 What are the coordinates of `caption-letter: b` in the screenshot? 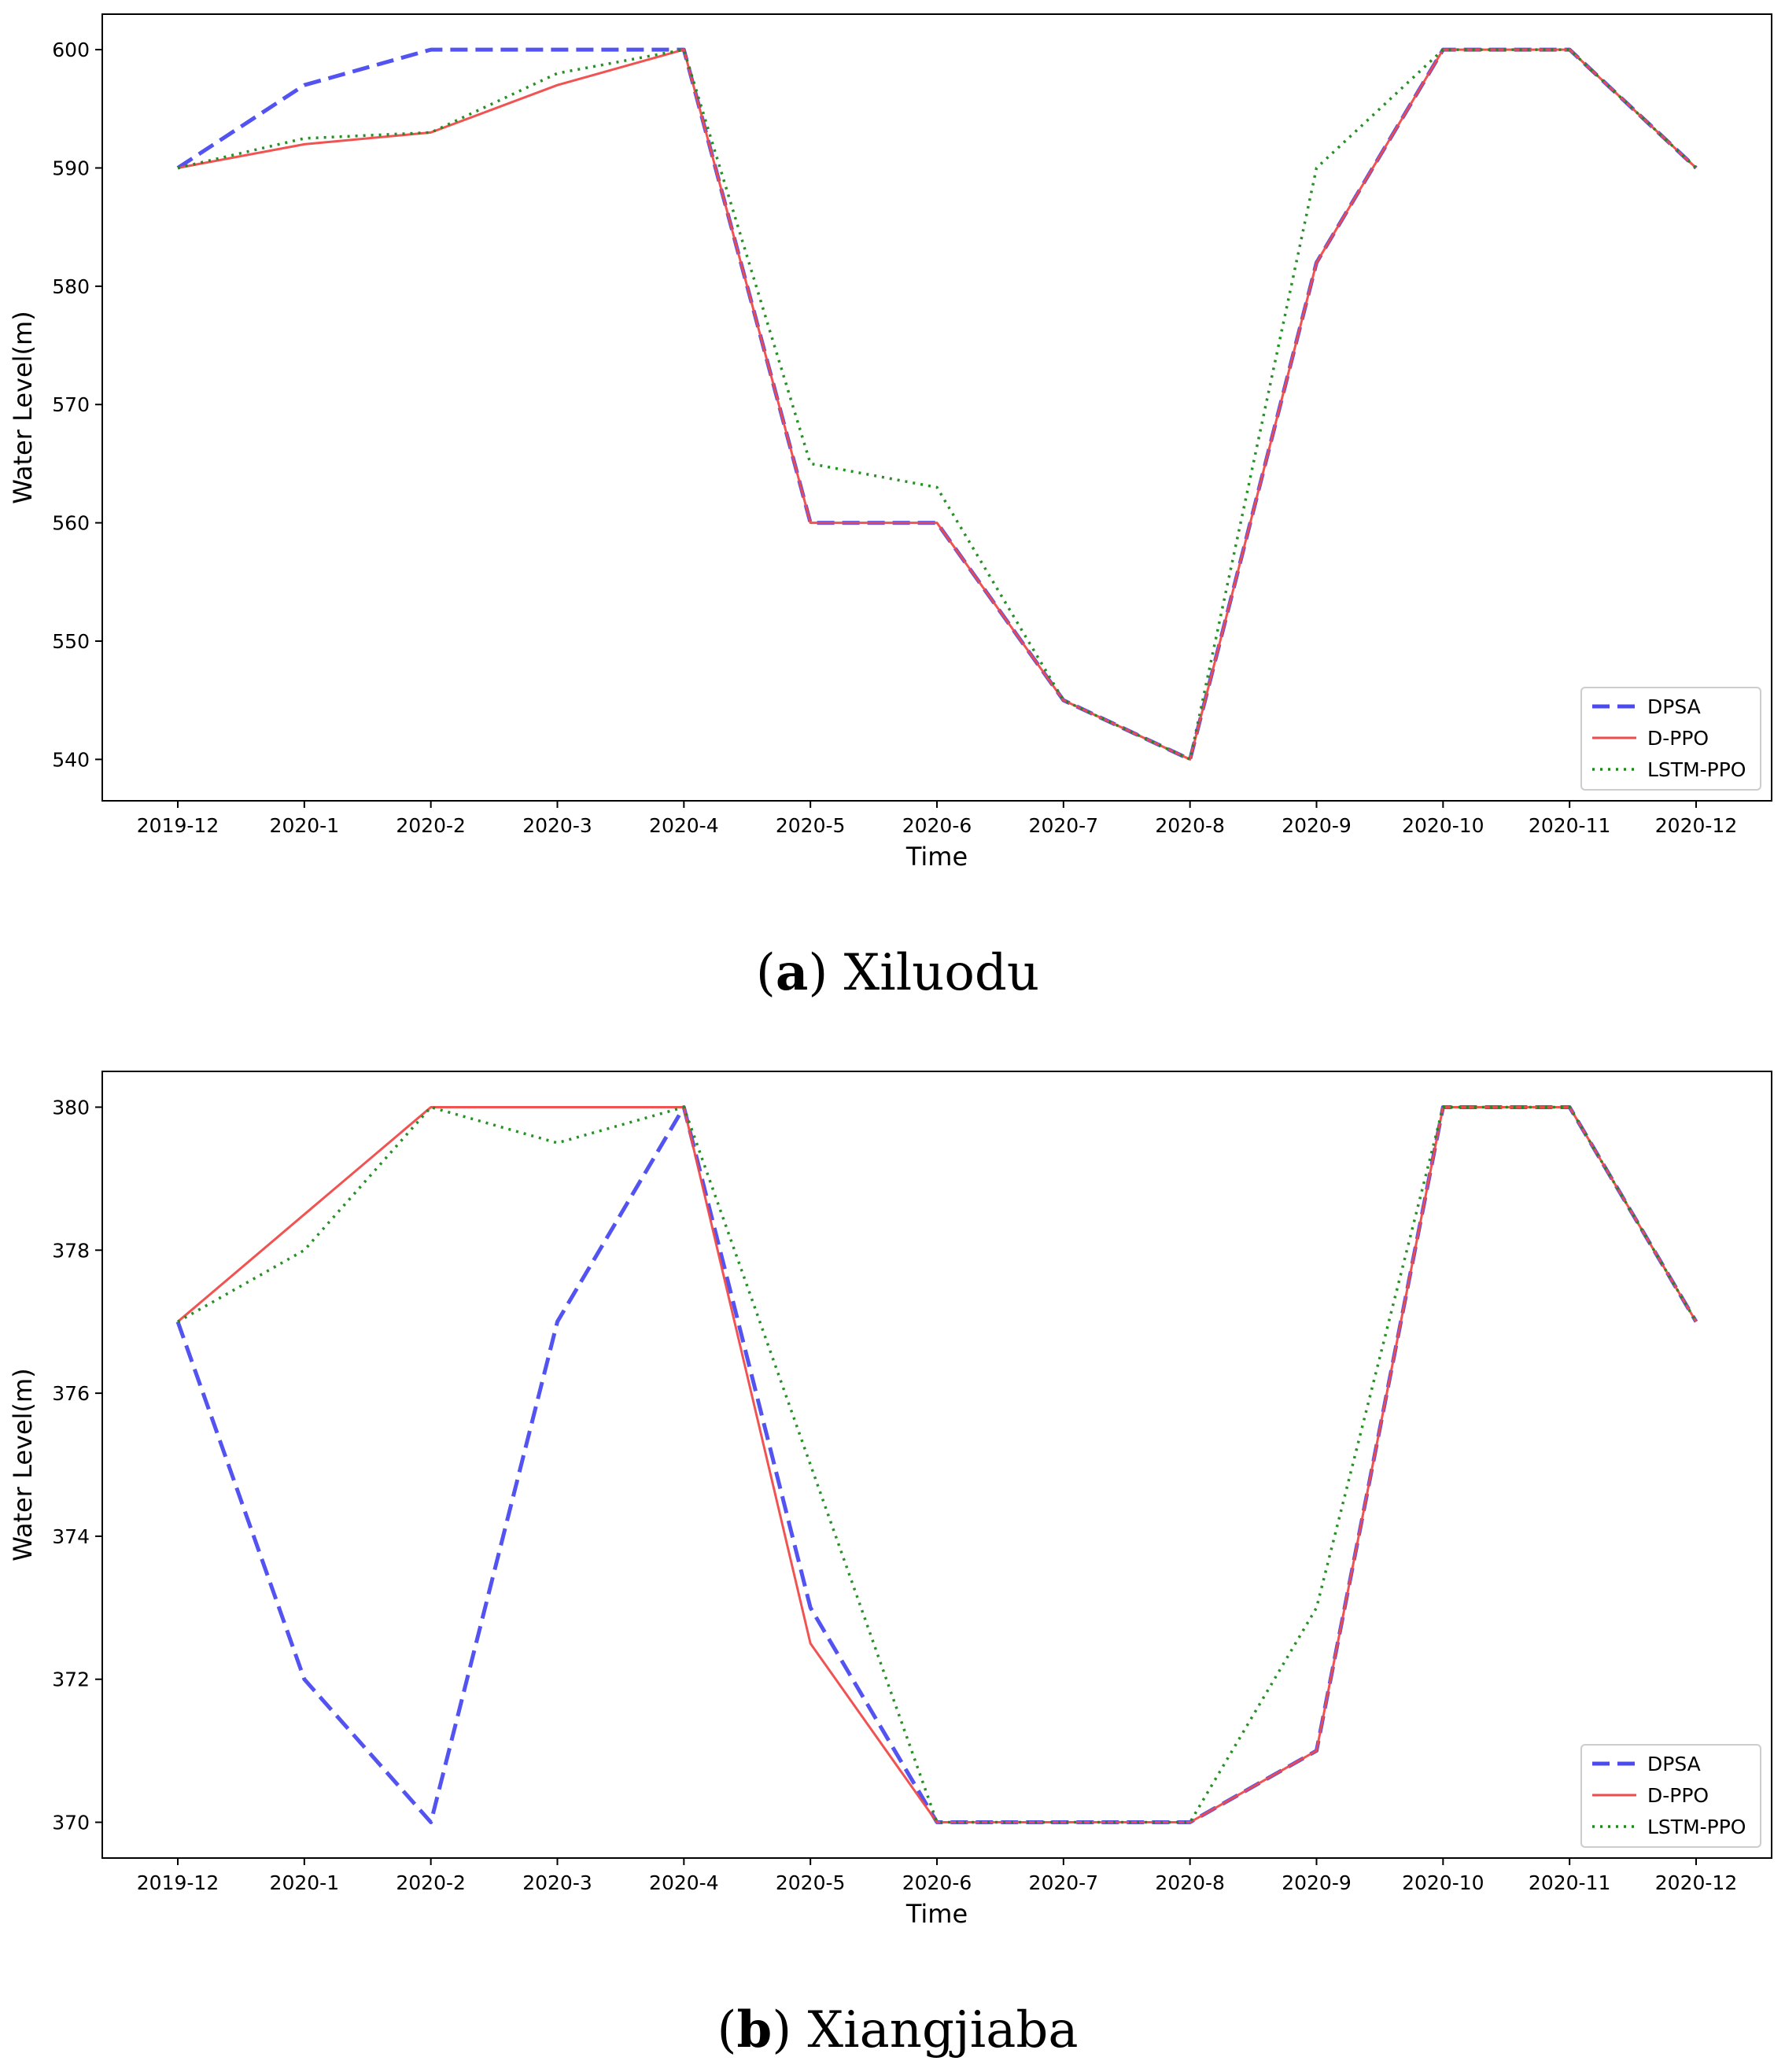 It's located at (754, 2029).